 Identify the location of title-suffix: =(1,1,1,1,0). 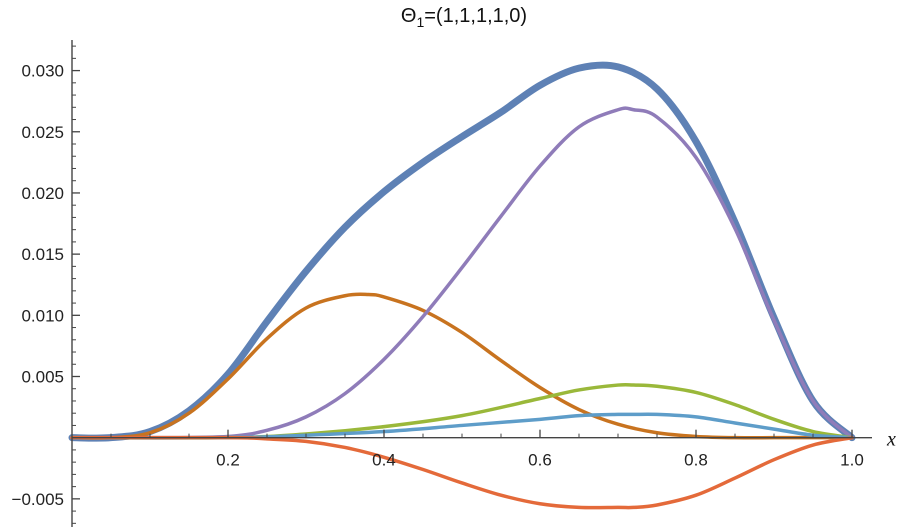
(475, 16).